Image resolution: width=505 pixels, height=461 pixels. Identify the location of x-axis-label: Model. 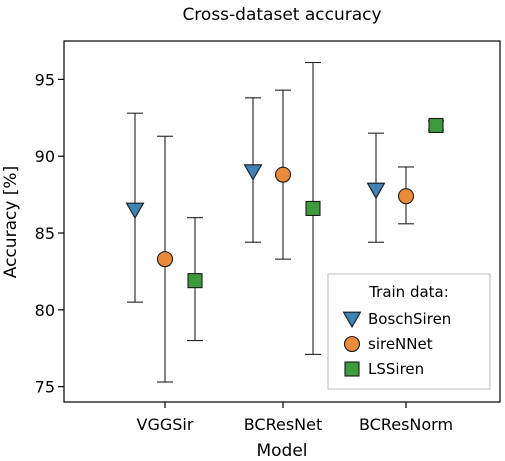
(281, 451).